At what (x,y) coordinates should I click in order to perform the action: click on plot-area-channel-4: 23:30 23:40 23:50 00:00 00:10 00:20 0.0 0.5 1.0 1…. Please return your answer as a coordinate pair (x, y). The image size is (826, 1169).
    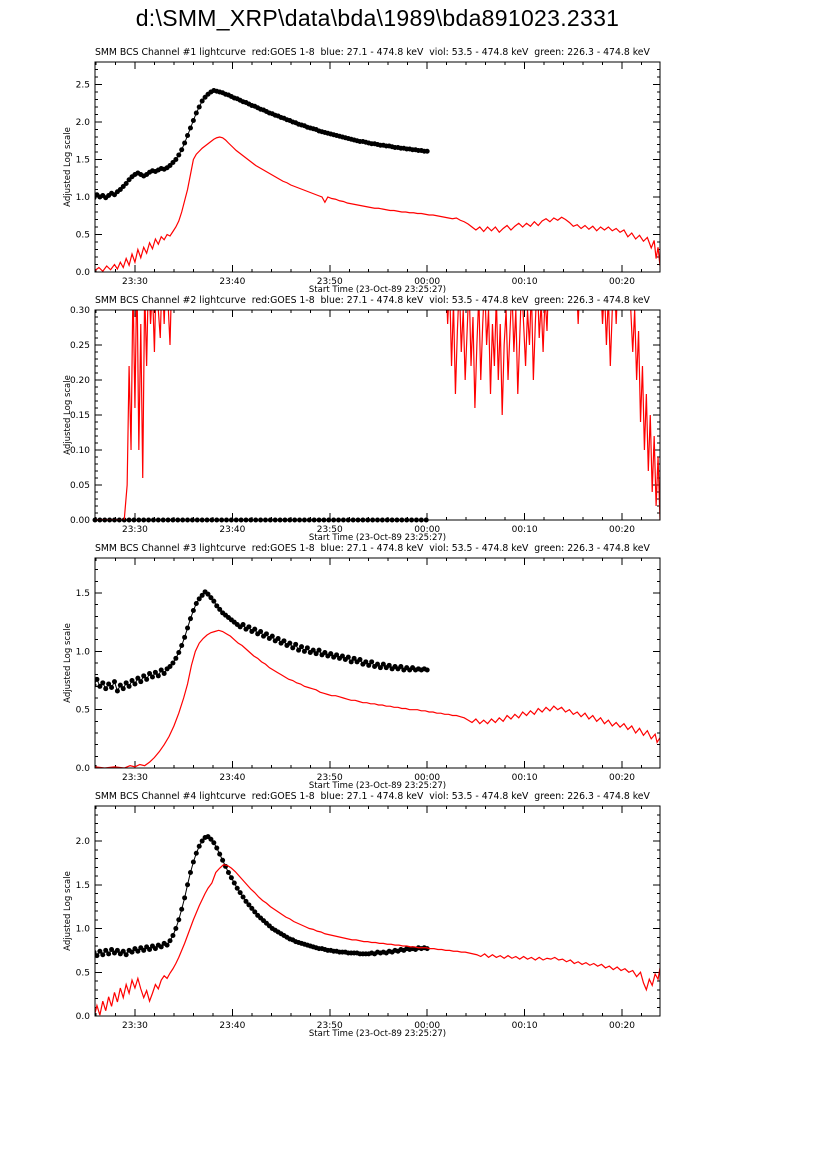
    Looking at the image, I should click on (368, 918).